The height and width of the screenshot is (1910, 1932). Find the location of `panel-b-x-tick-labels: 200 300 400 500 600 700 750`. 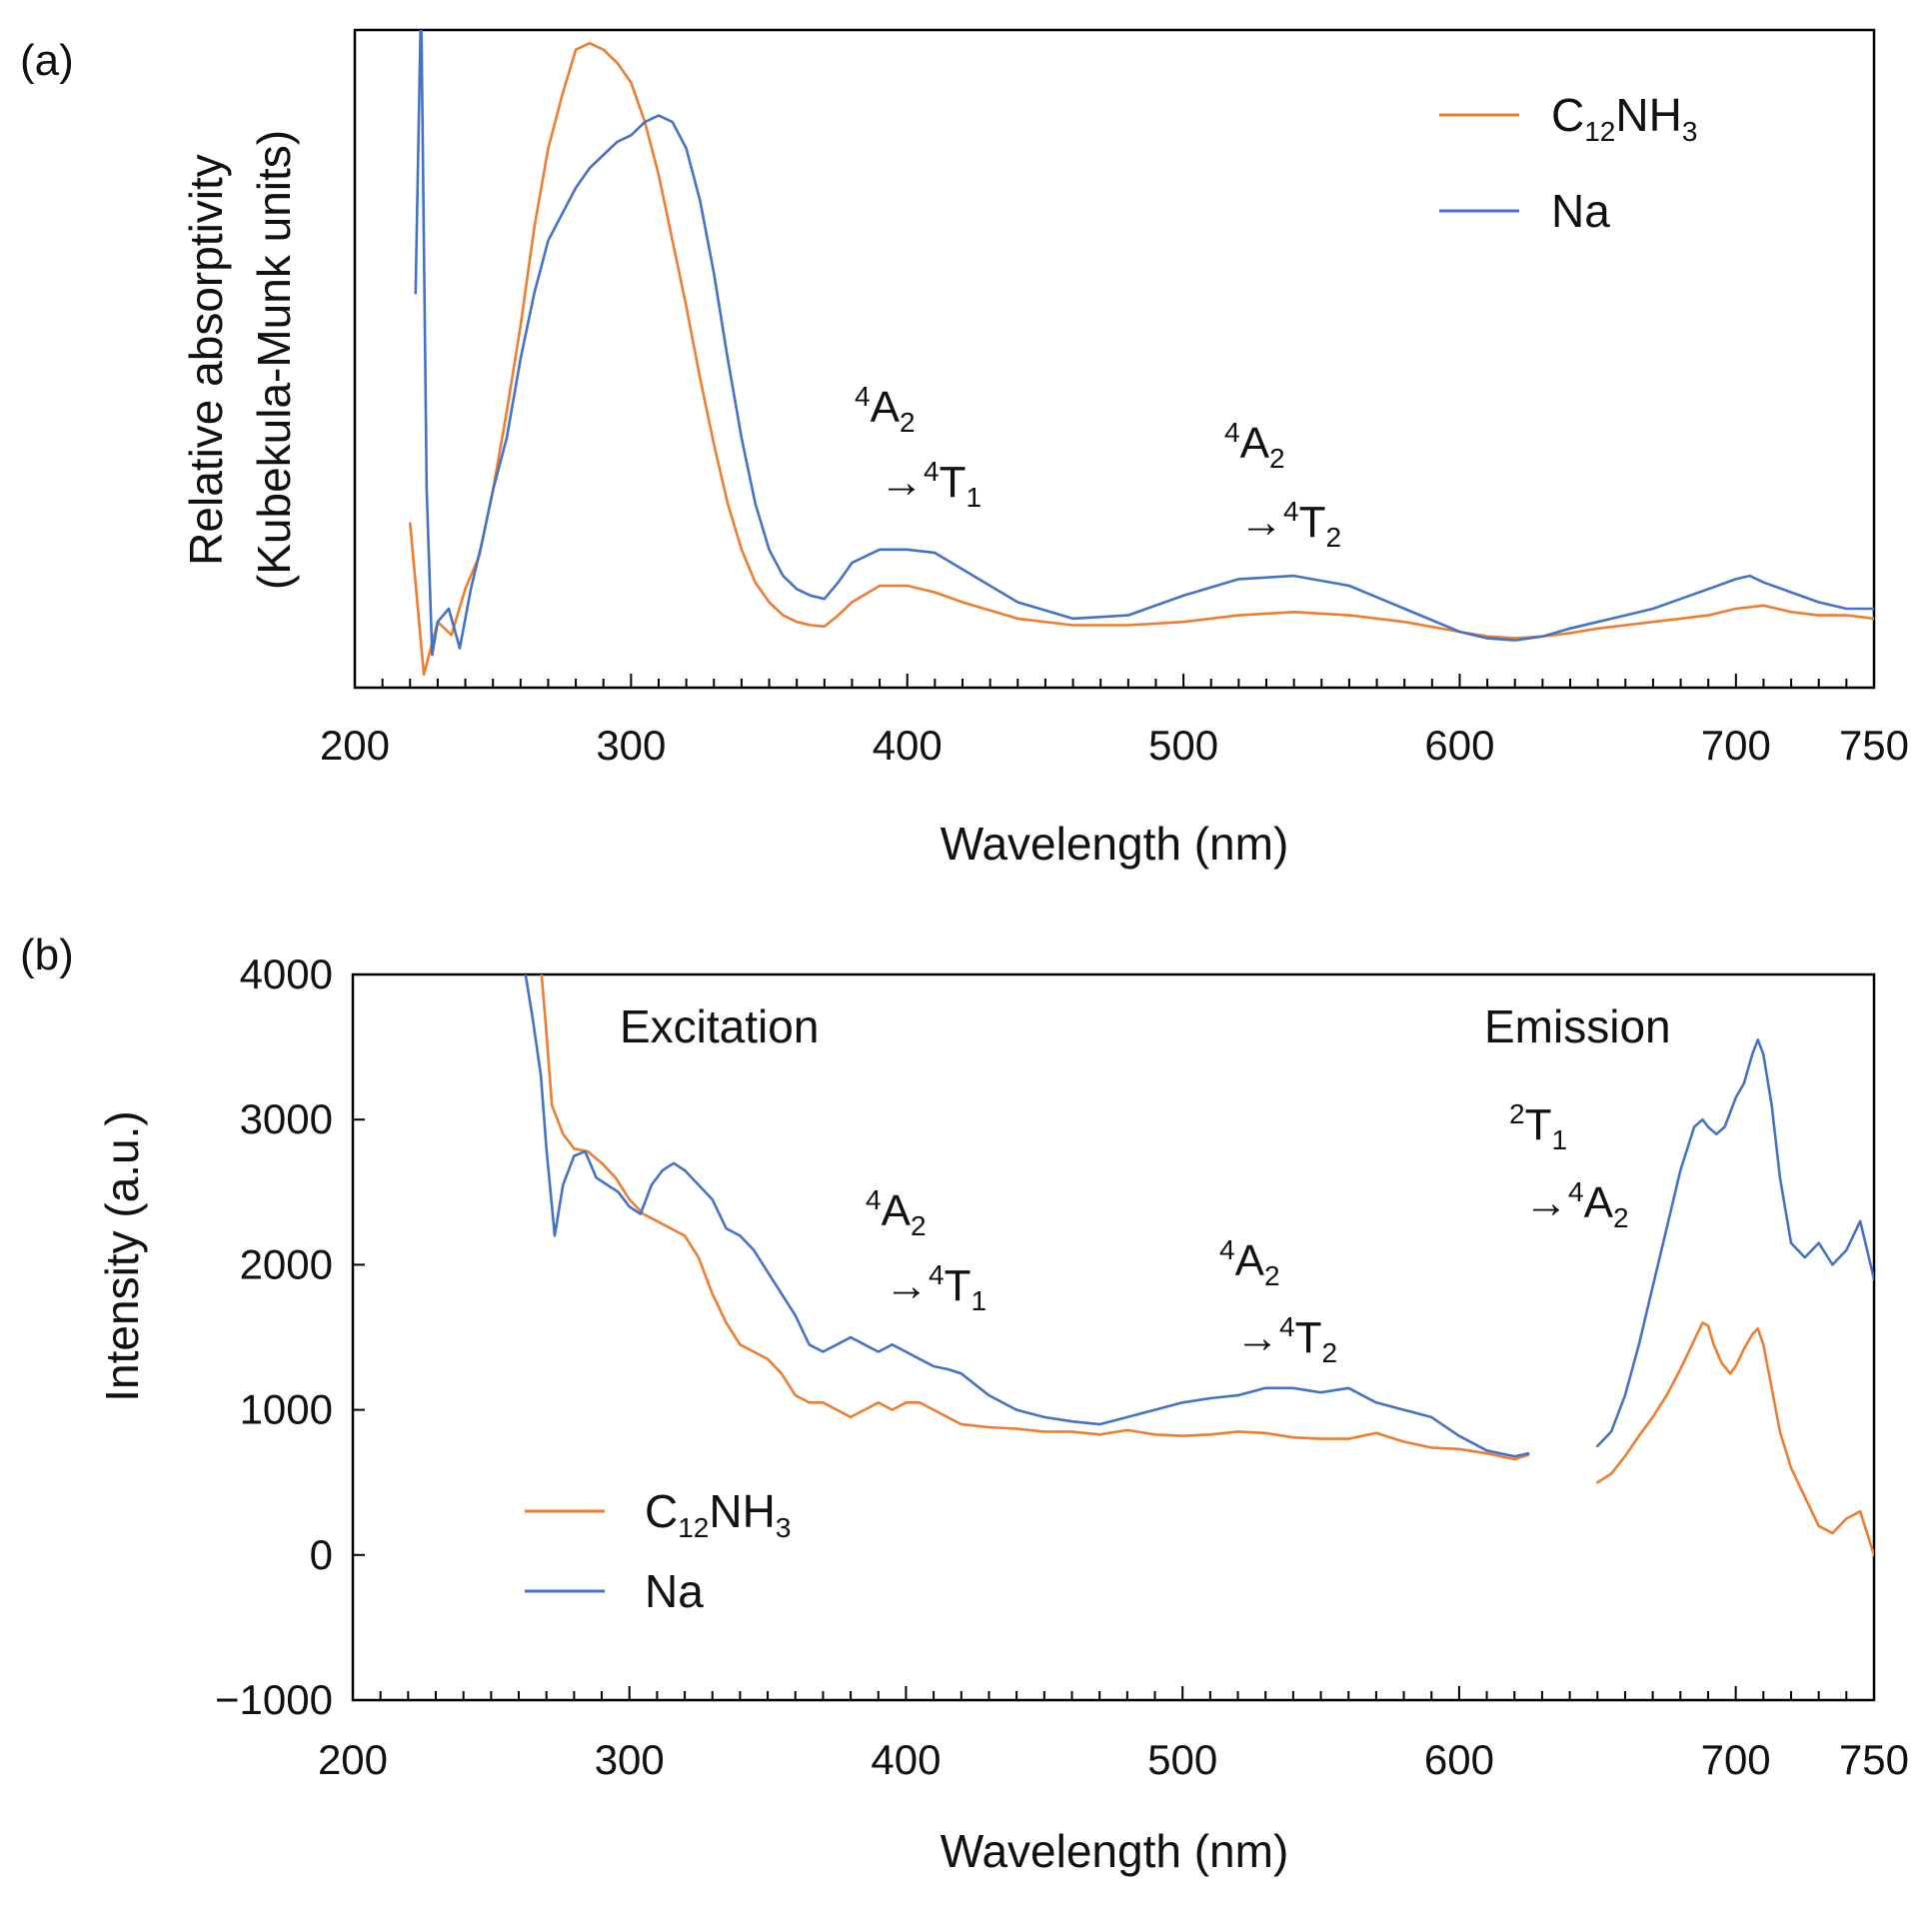

panel-b-x-tick-labels: 200 300 400 500 600 700 750 is located at coordinates (1113, 1759).